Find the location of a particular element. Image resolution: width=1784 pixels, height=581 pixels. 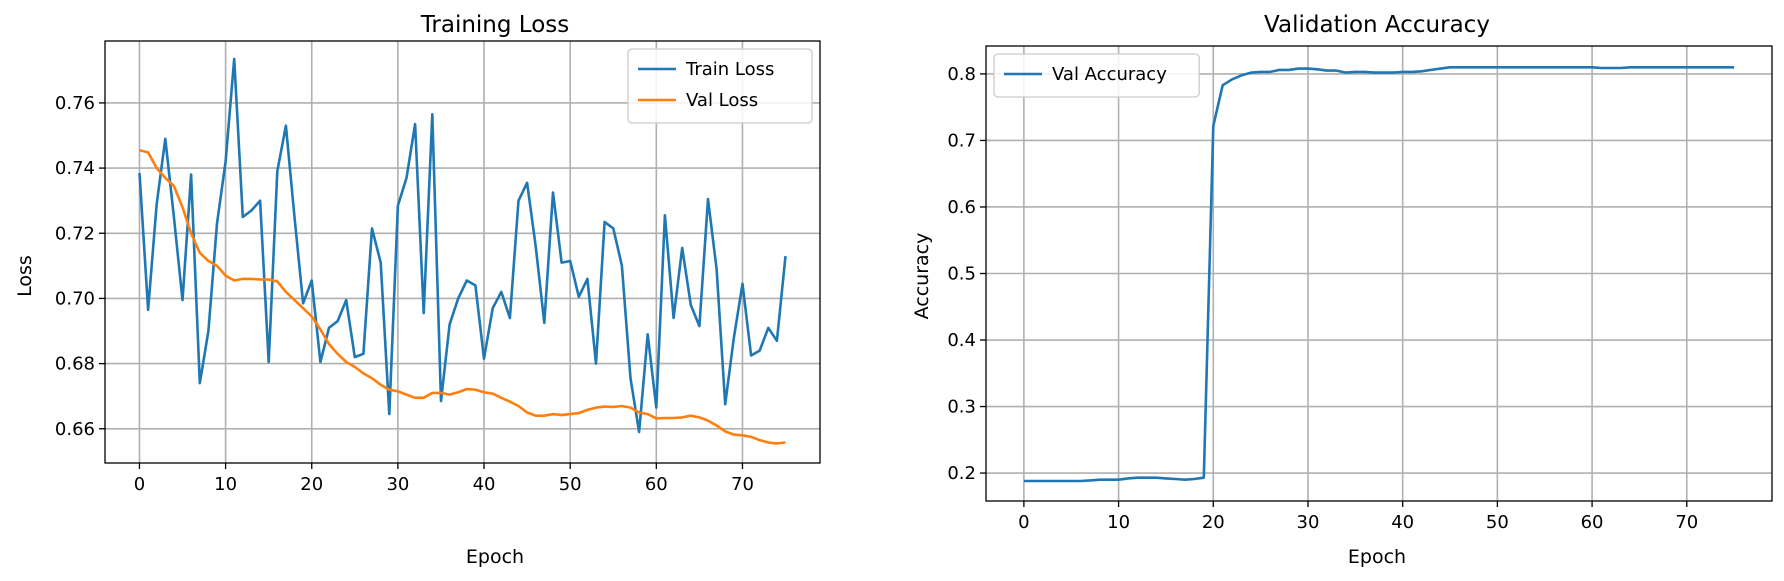

validation-accuracy-y-tick-label: 0.7 is located at coordinates (961, 140).